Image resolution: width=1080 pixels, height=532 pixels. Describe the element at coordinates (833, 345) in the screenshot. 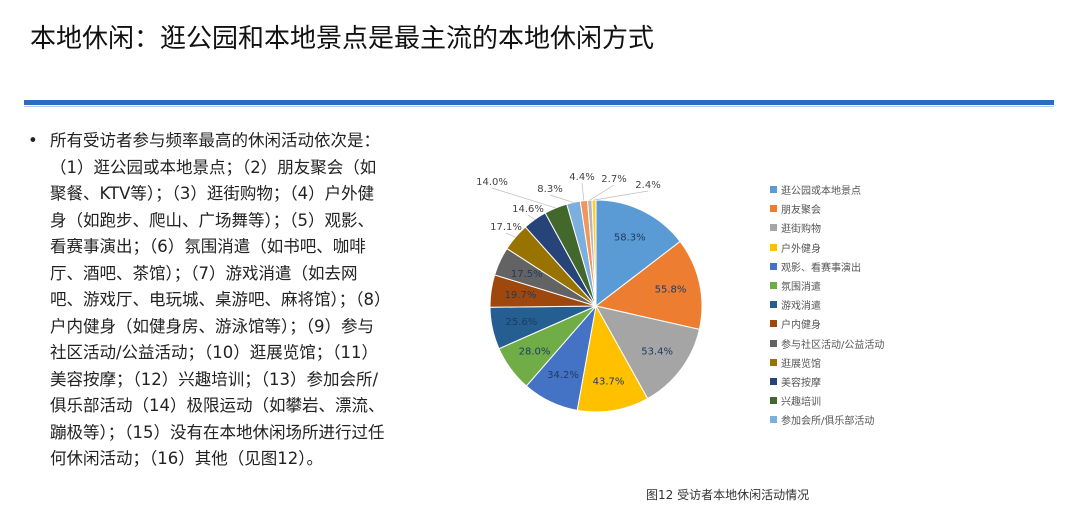

I see `legend-label: 参与社区活动/公益活动` at that location.